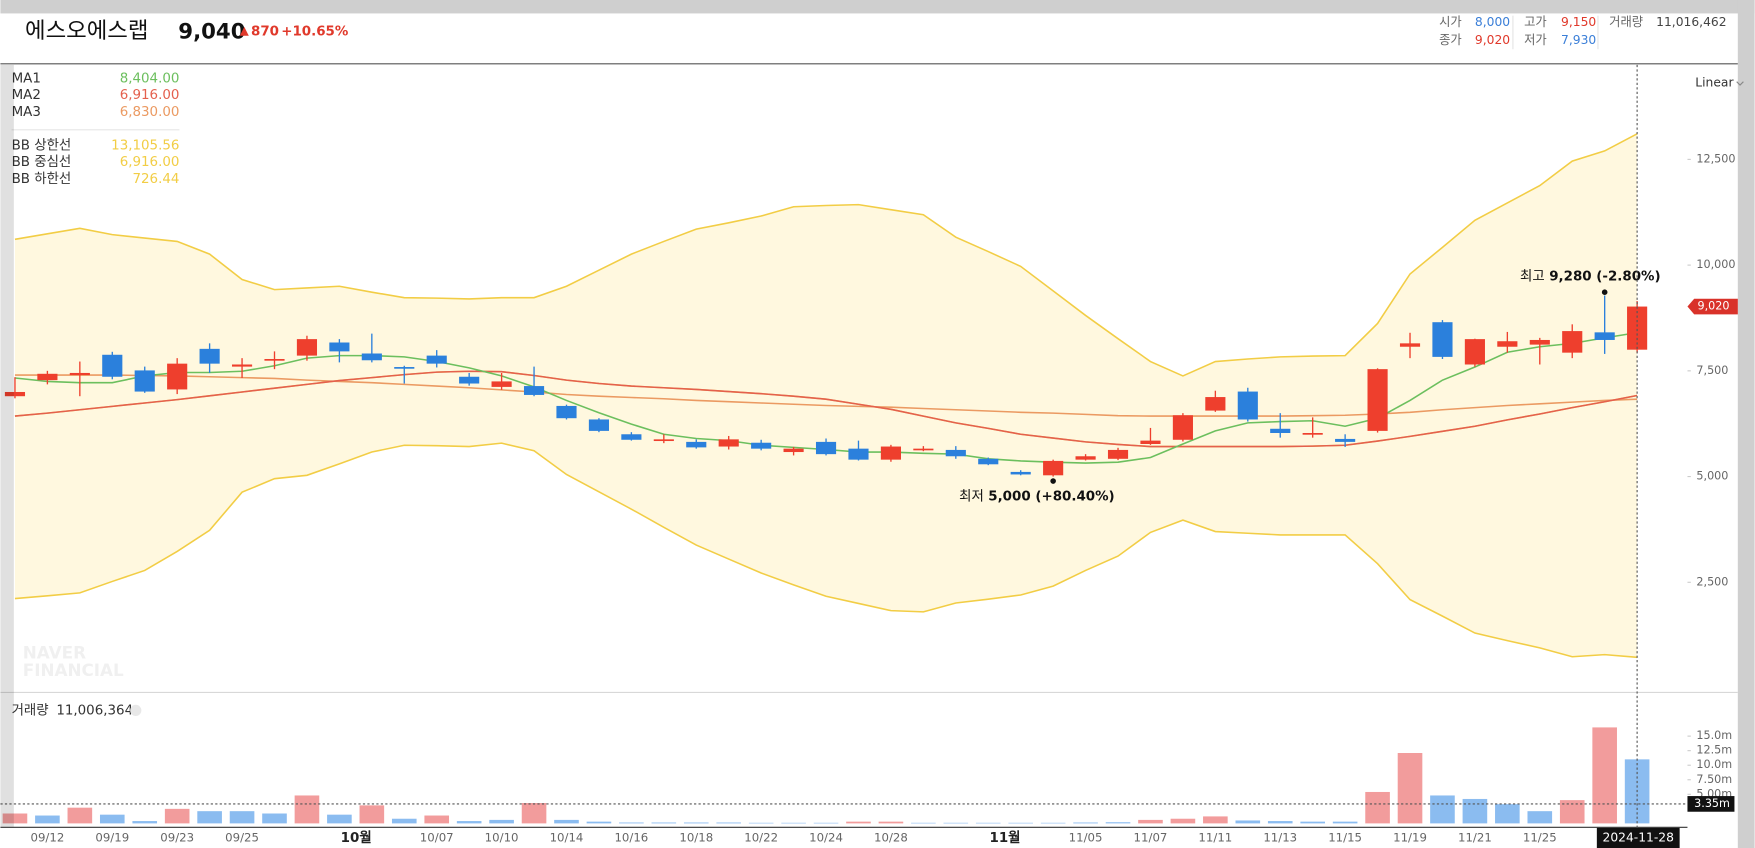 The height and width of the screenshot is (848, 1755). Describe the element at coordinates (1578, 22) in the screenshot. I see `stat-value: 9,150` at that location.